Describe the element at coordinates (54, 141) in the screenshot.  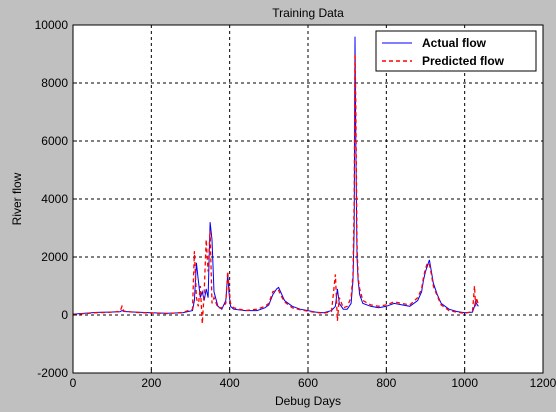
I see `y-tick-label: 6000` at that location.